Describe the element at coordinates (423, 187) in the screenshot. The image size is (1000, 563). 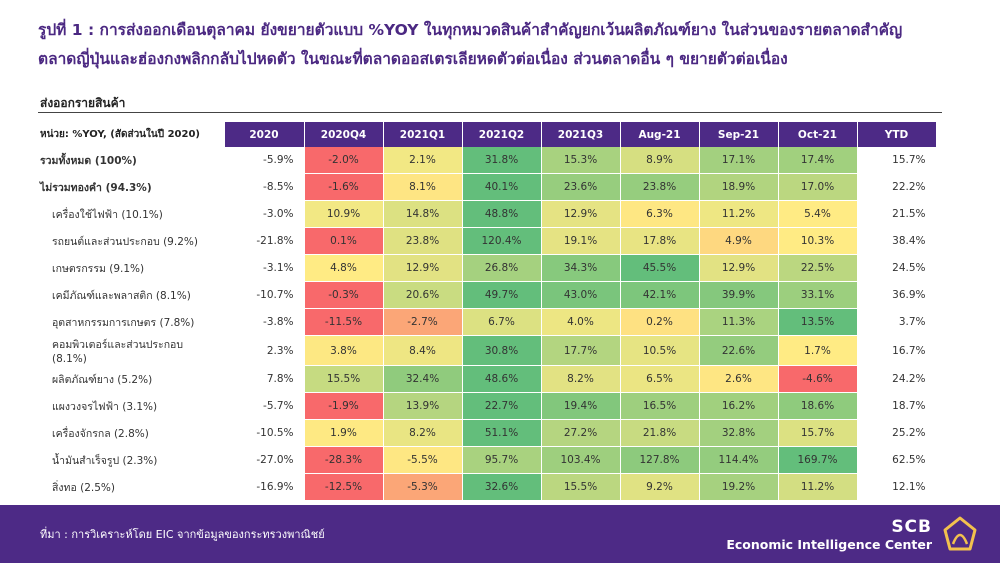
I see `table-cell: 8.1%` at that location.